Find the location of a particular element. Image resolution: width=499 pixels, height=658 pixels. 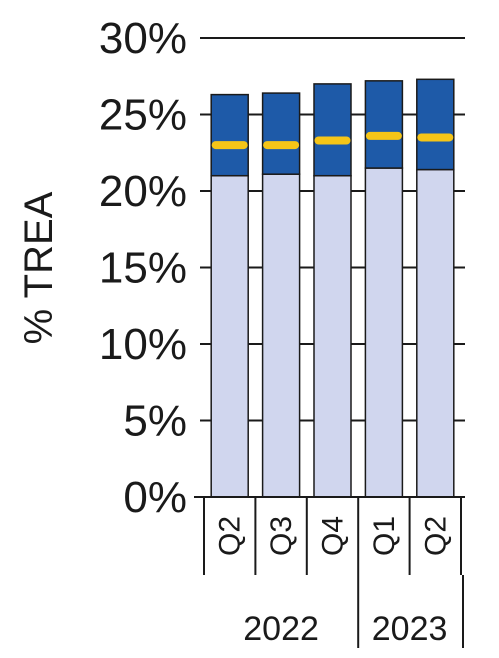

x-tick-label: Q4 is located at coordinates (333, 536).